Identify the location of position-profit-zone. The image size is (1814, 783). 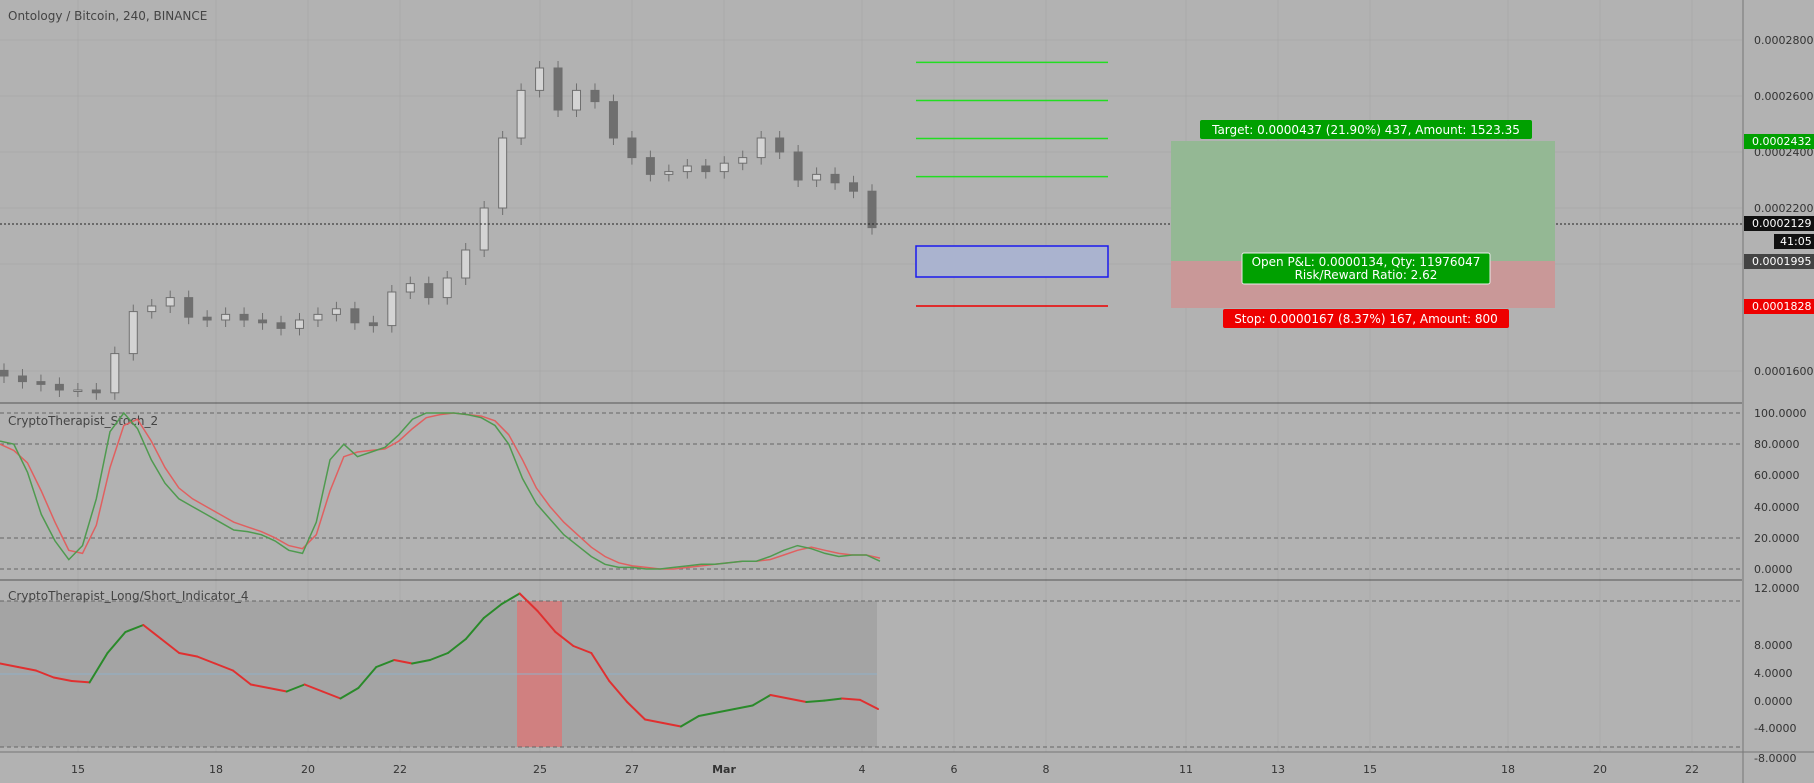
(1363, 201).